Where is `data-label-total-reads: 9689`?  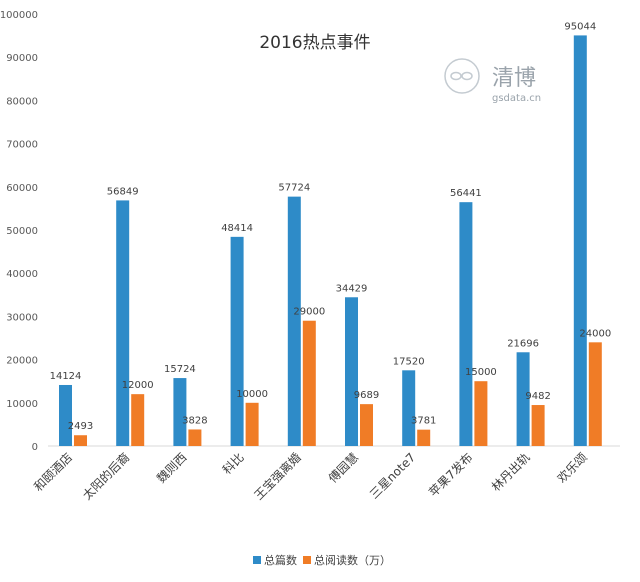
data-label-total-reads: 9689 is located at coordinates (366, 395).